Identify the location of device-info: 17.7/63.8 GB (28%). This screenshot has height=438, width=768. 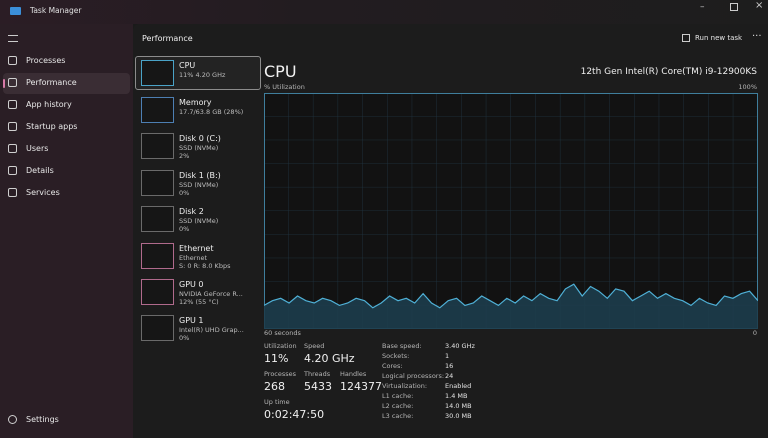
(211, 112).